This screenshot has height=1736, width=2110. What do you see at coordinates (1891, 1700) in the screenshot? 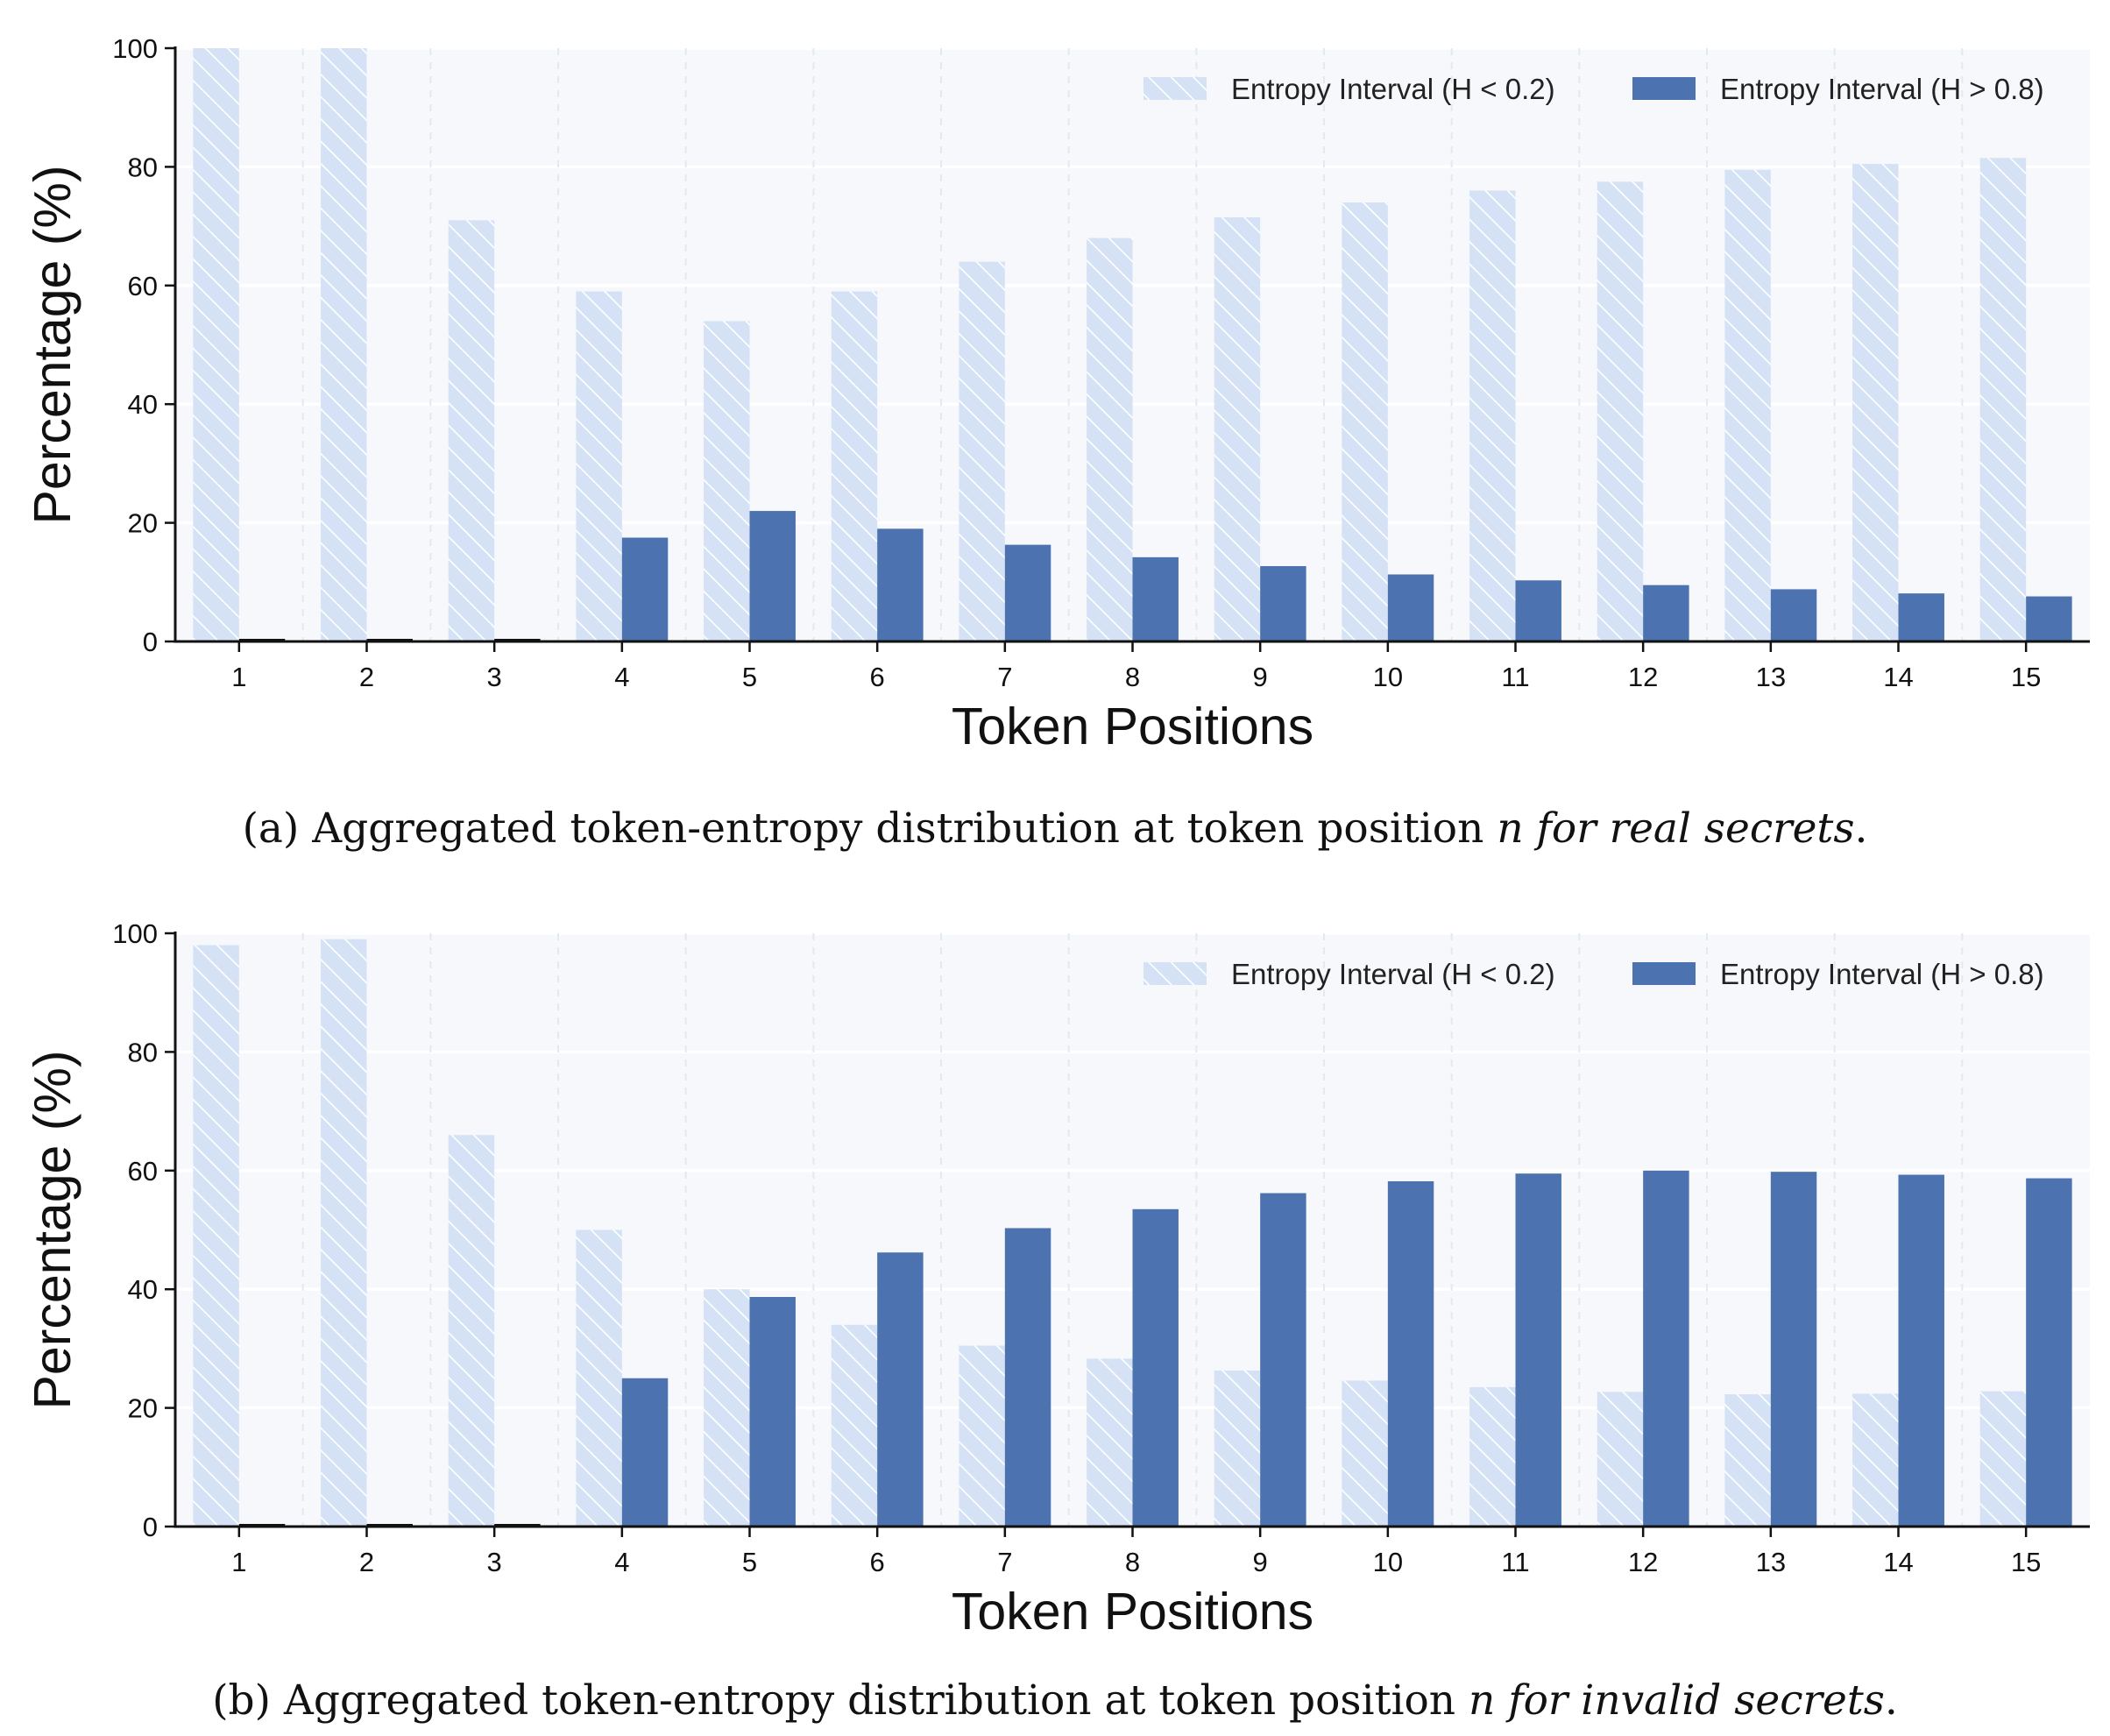
I see `caption-suffix: .` at bounding box center [1891, 1700].